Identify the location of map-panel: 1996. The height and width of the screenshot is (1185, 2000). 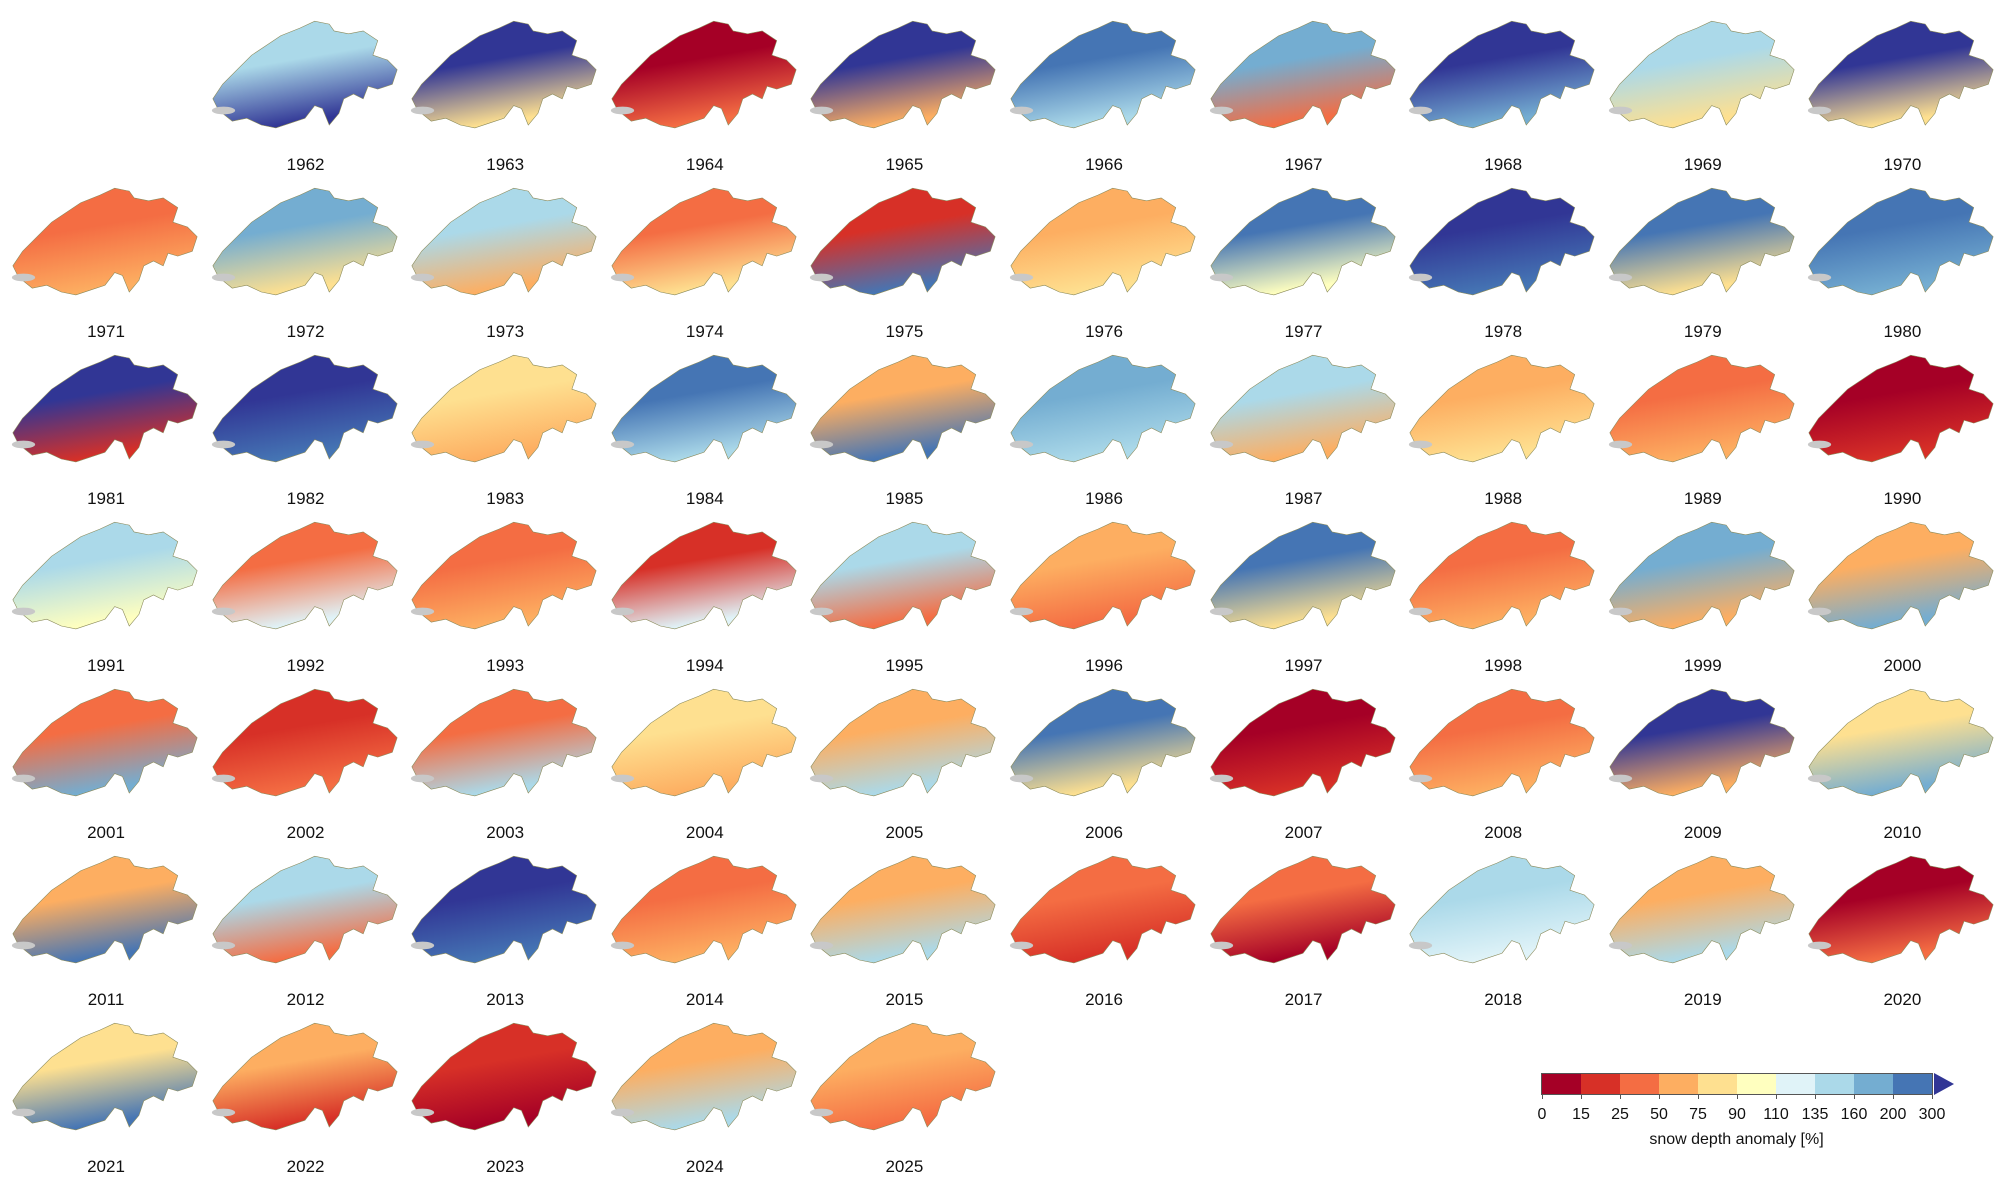
(1104, 599).